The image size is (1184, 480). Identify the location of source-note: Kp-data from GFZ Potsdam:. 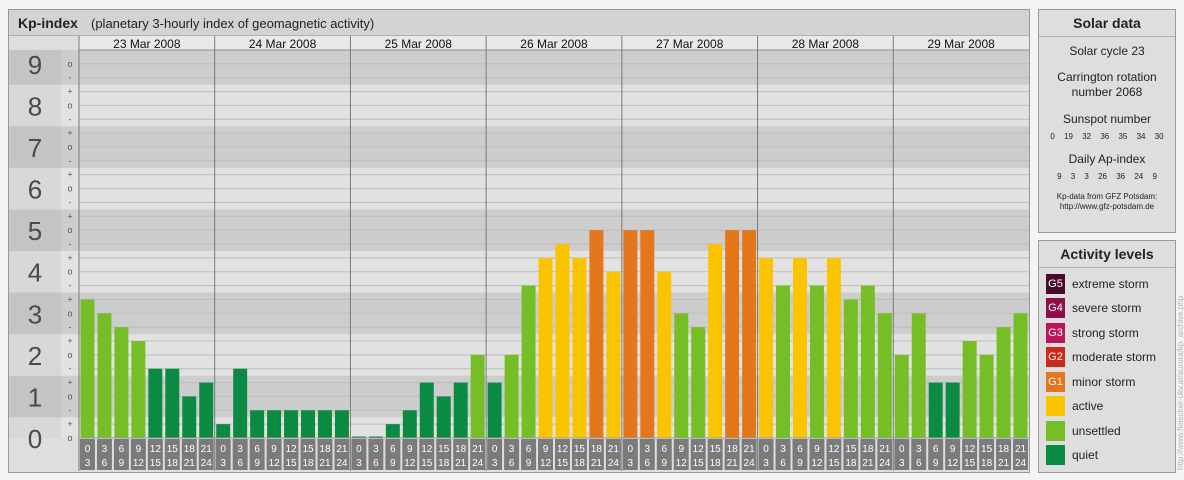
(1107, 196).